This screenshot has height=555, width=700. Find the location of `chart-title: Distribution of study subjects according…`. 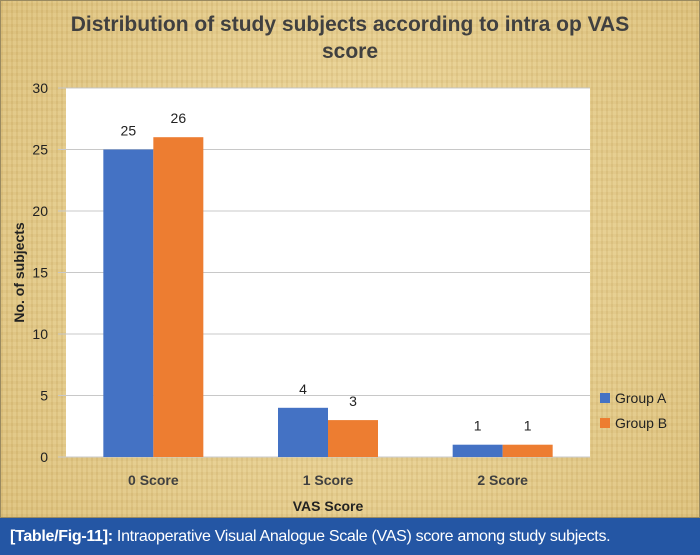

chart-title: Distribution of study subjects according… is located at coordinates (350, 24).